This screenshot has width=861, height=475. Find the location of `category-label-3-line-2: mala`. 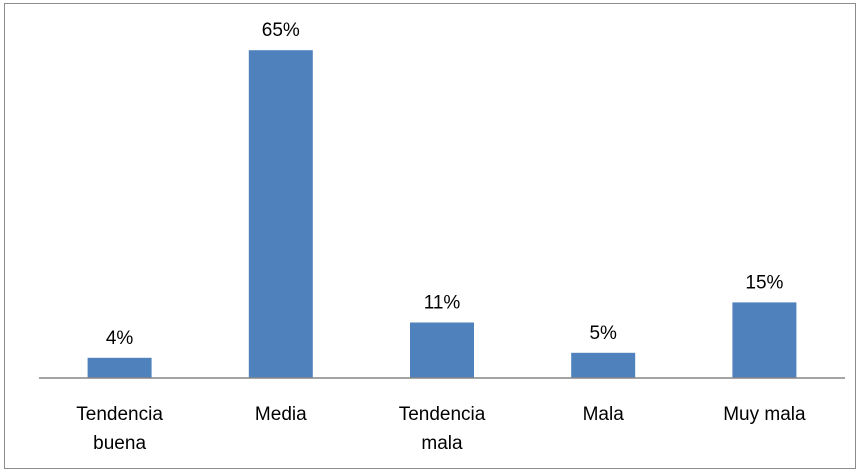

category-label-3-line-2: mala is located at coordinates (442, 443).